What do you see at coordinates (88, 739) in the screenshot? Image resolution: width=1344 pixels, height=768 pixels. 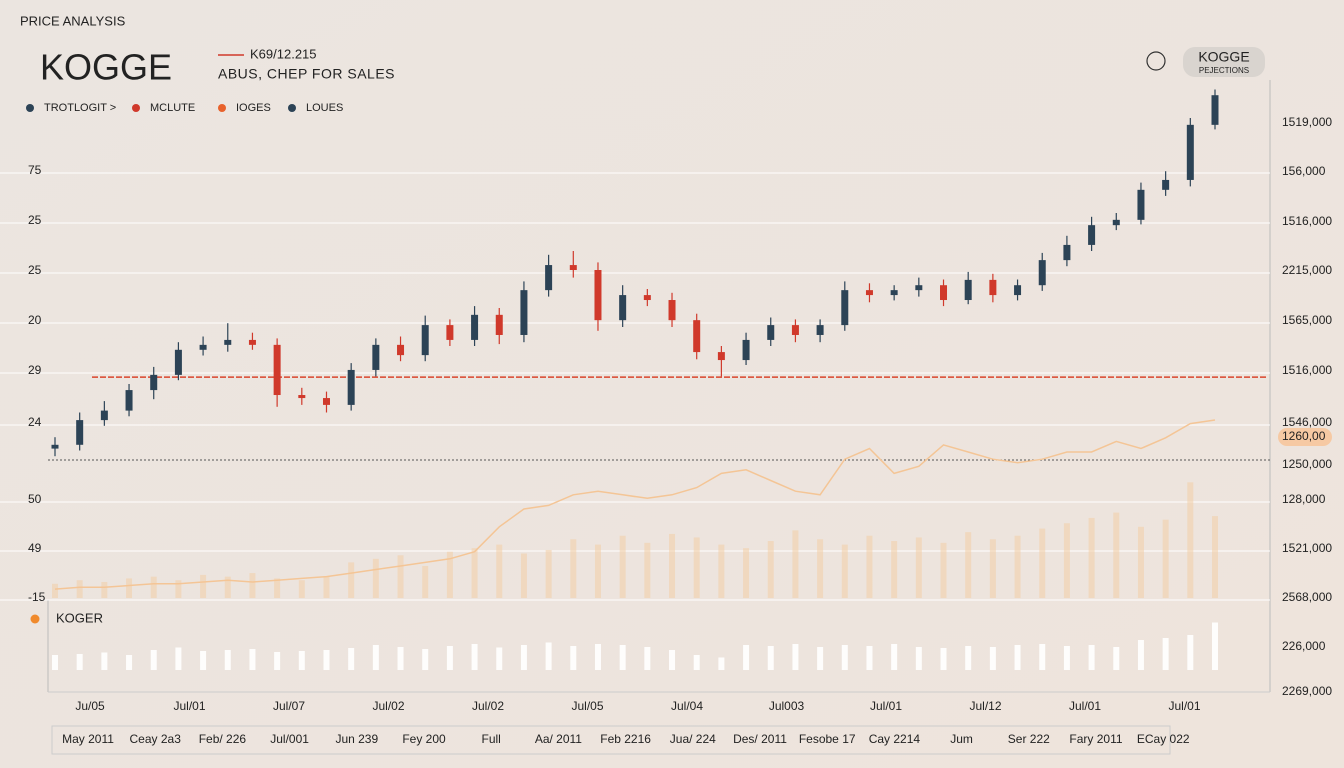 I see `date-label: May 2011` at bounding box center [88, 739].